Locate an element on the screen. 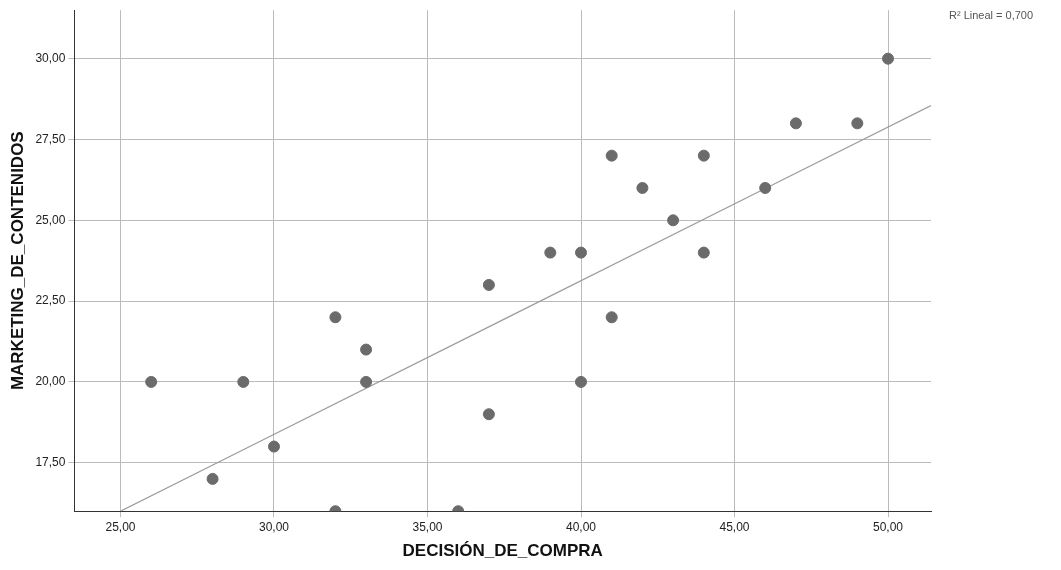 The image size is (1061, 570). x-tick-label: 35,00 is located at coordinates (427, 526).